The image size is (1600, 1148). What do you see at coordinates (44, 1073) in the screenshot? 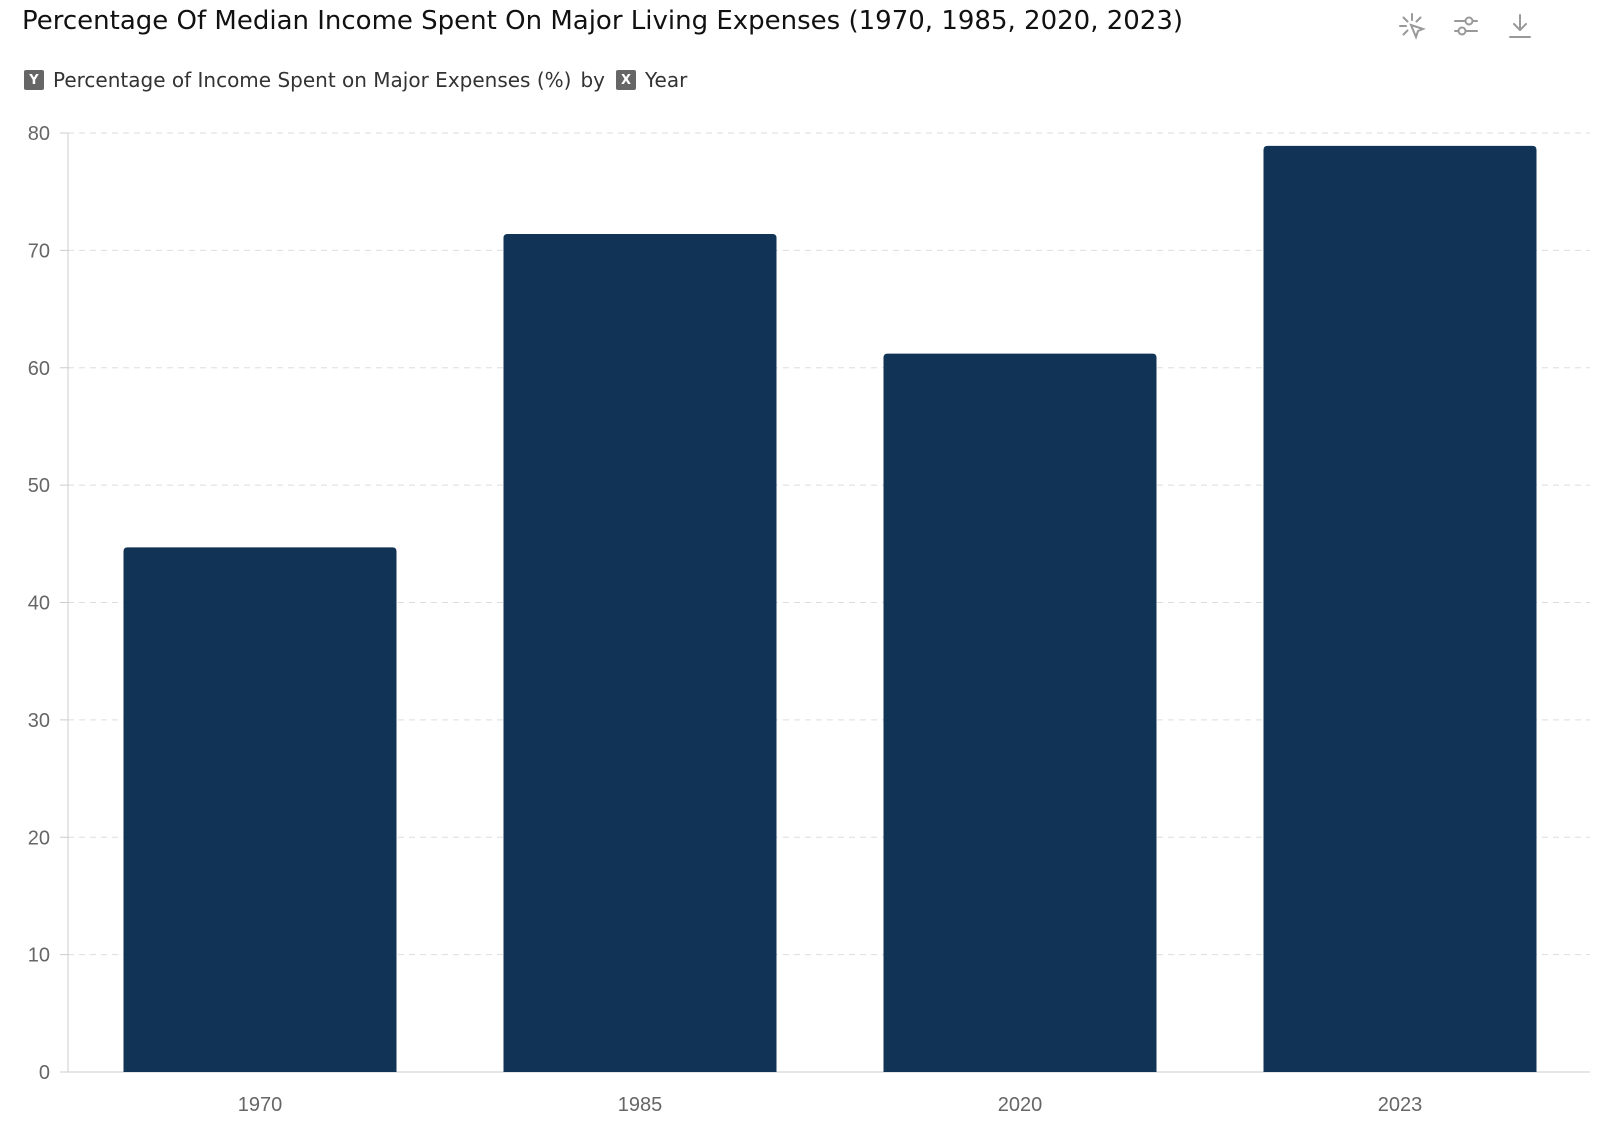
I see `y-tick-label: 0` at bounding box center [44, 1073].